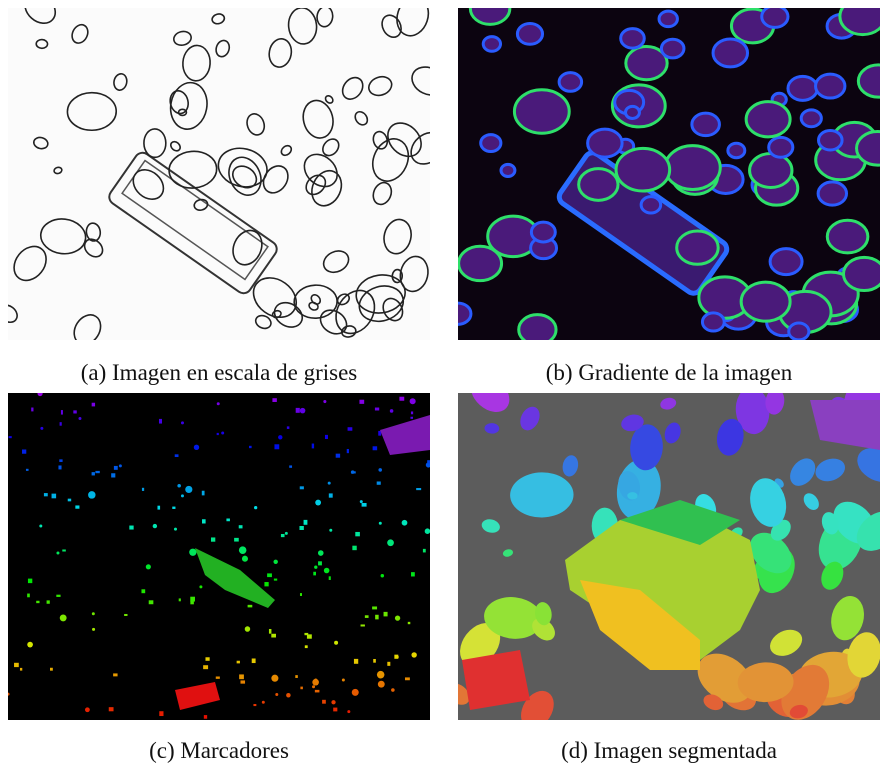  Describe the element at coordinates (669, 750) in the screenshot. I see `caption: (d) Imagen segmentada` at that location.